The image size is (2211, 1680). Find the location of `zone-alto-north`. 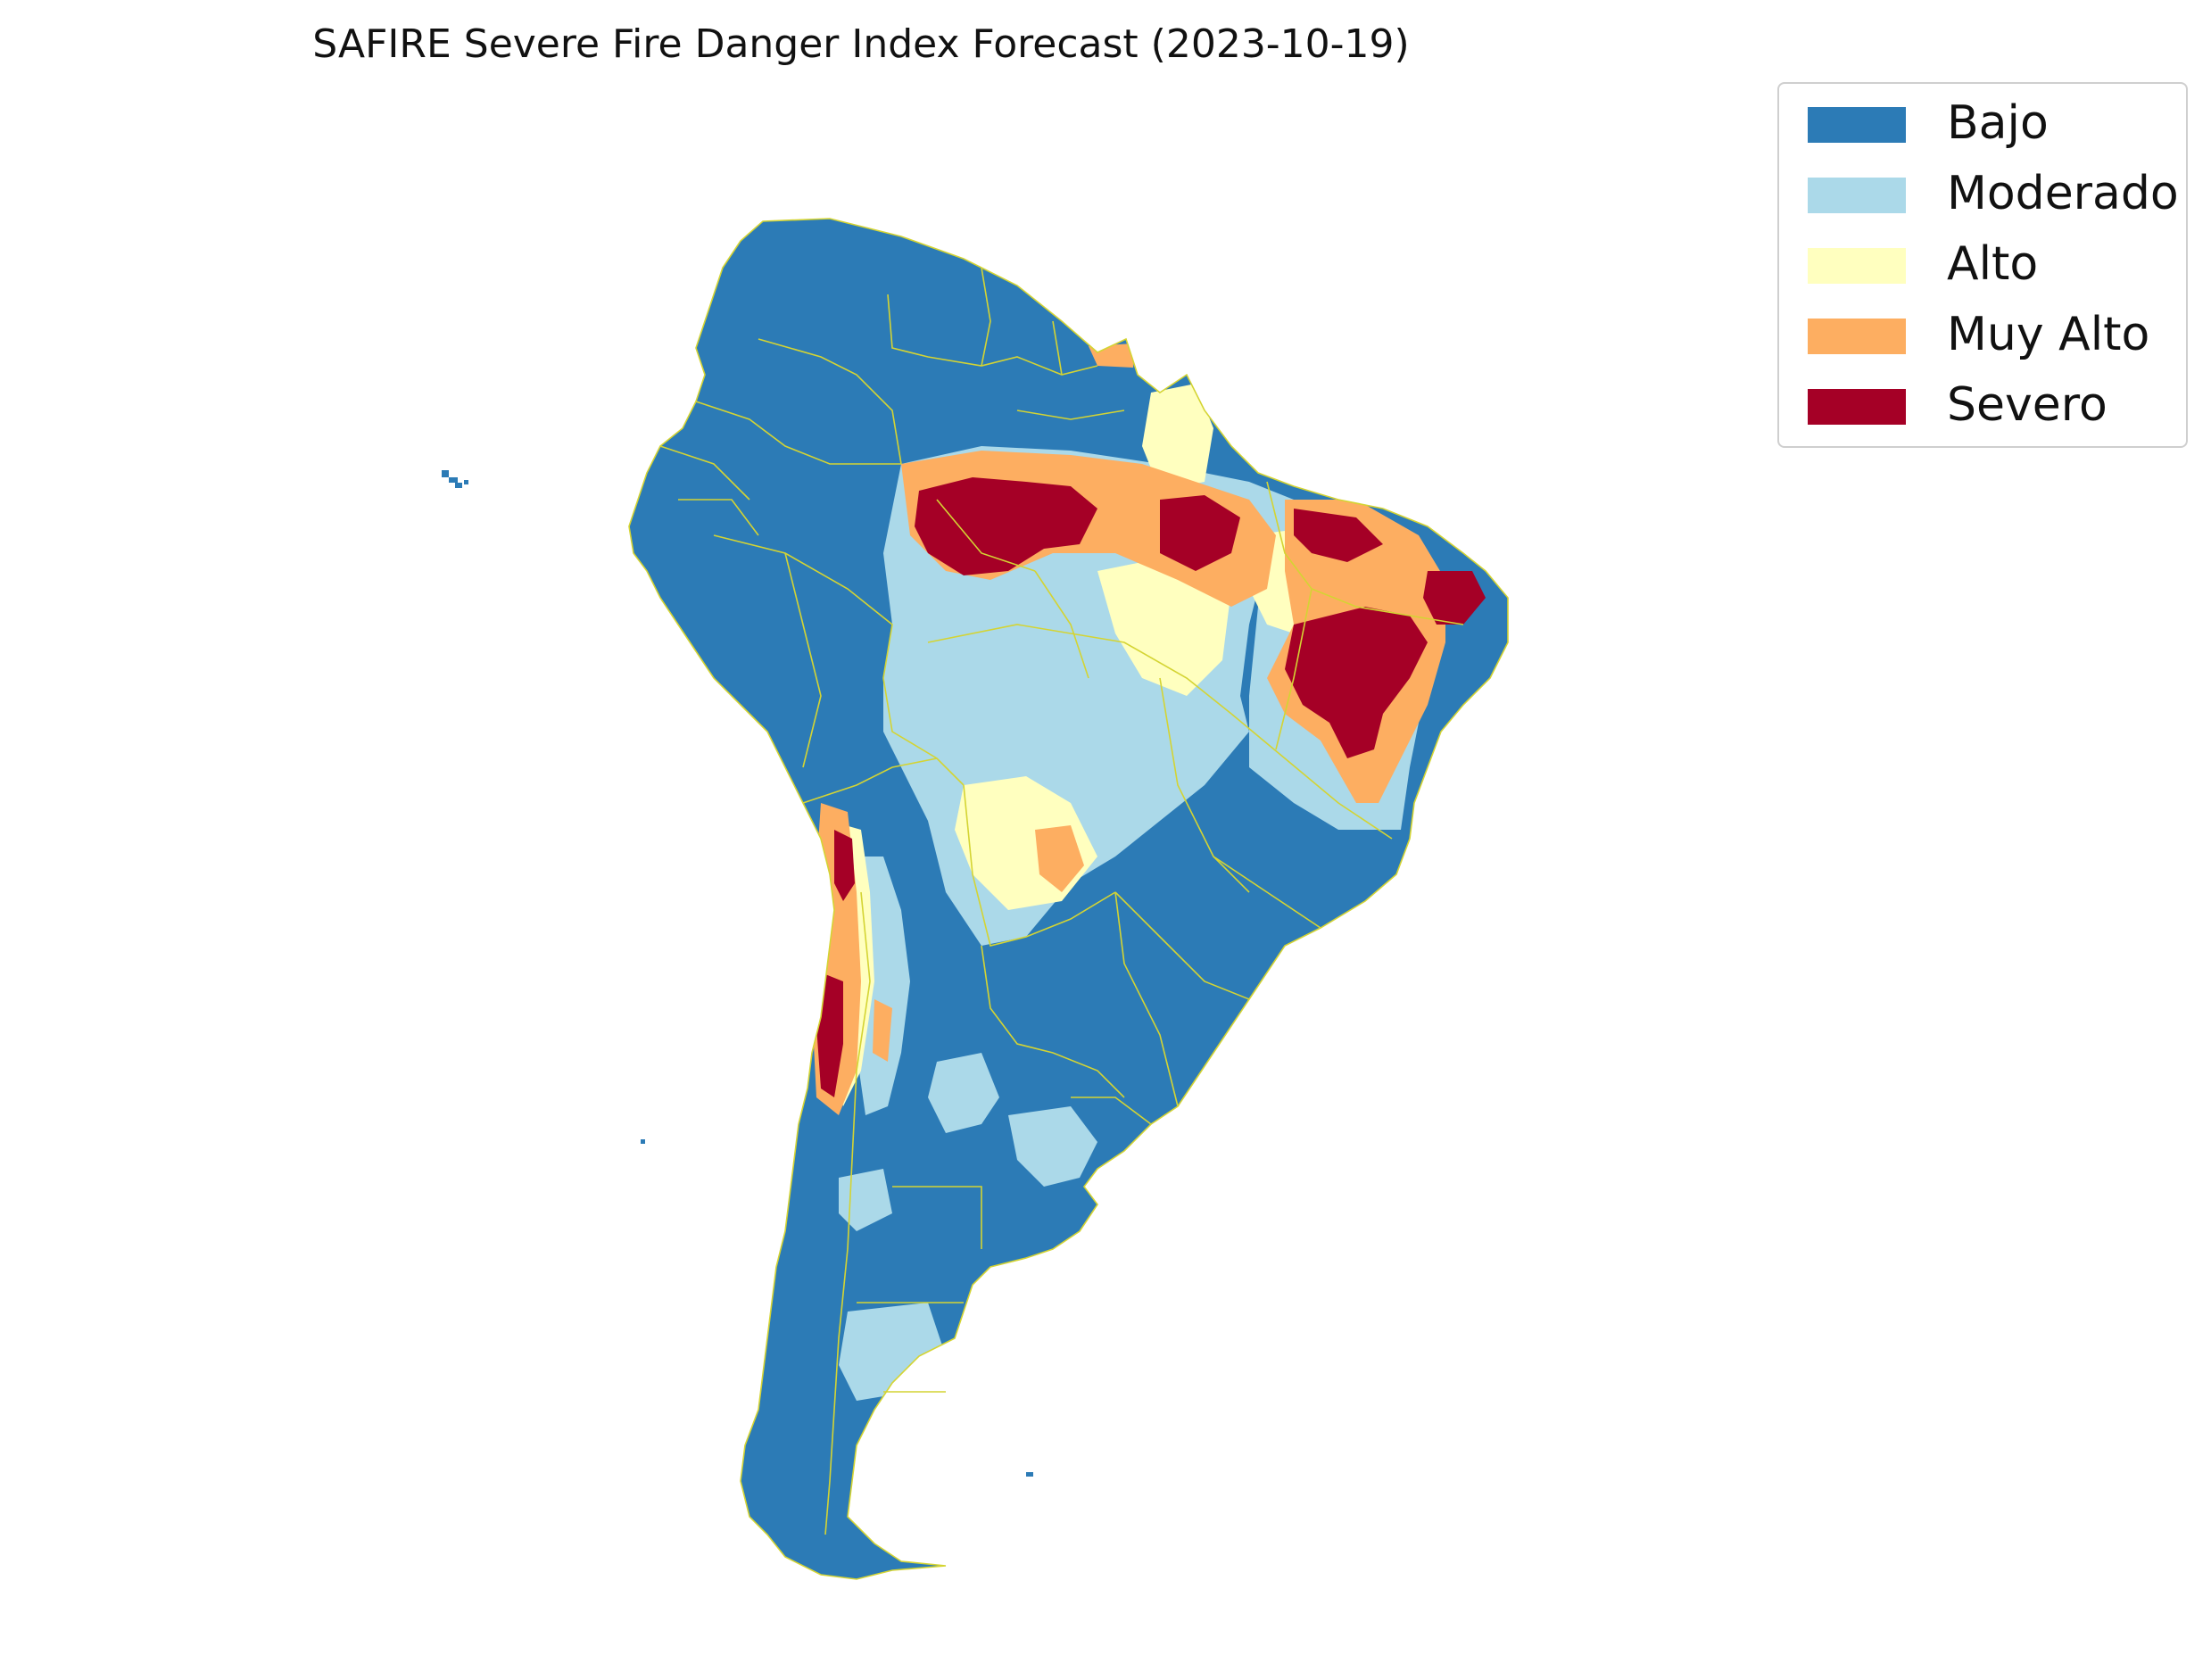

zone-alto-north is located at coordinates (1177, 437).